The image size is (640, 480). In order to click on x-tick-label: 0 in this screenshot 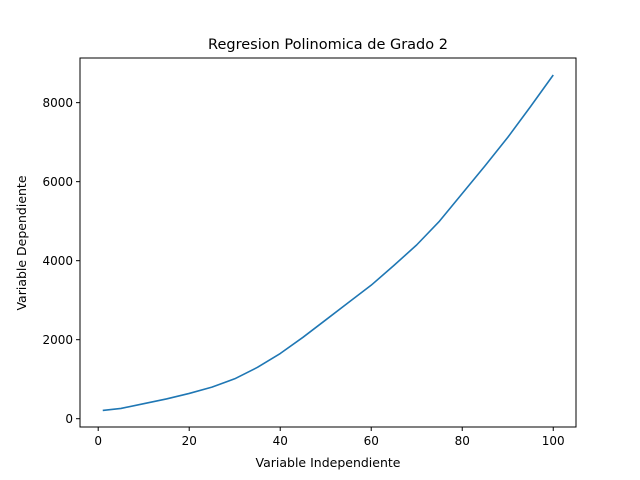, I will do `click(98, 441)`.